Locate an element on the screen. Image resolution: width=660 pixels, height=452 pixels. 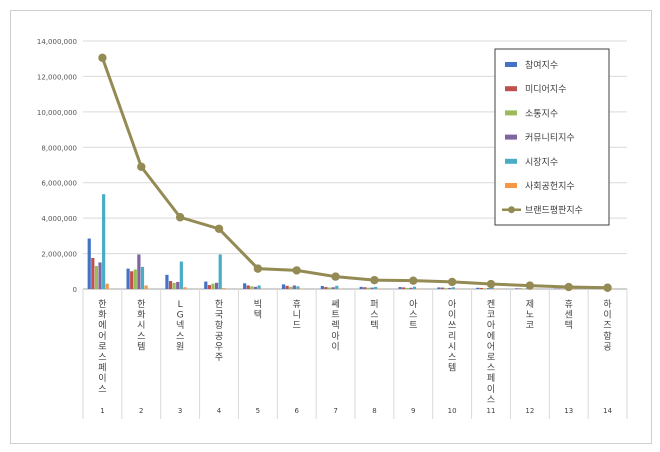
legend-label: 커뮤니티지수 is located at coordinates (550, 138).